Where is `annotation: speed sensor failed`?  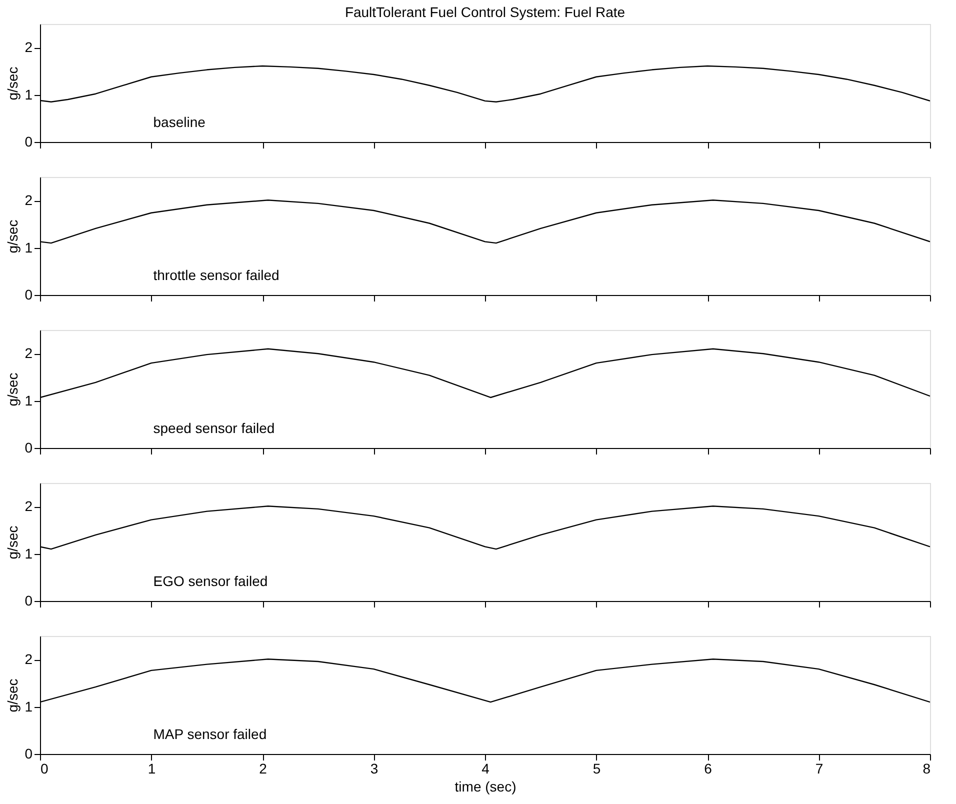 annotation: speed sensor failed is located at coordinates (214, 428).